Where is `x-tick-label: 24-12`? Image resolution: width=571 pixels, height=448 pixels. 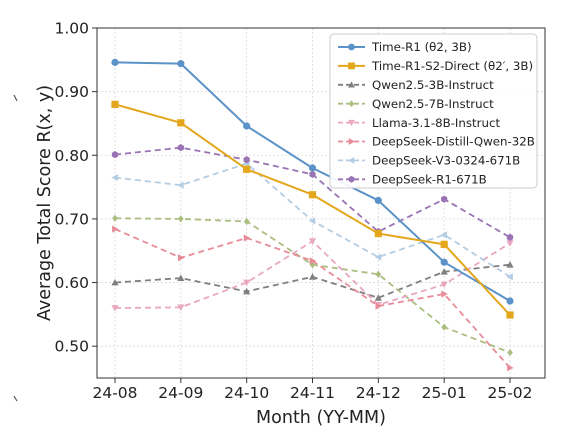
x-tick-label: 24-12 is located at coordinates (378, 393).